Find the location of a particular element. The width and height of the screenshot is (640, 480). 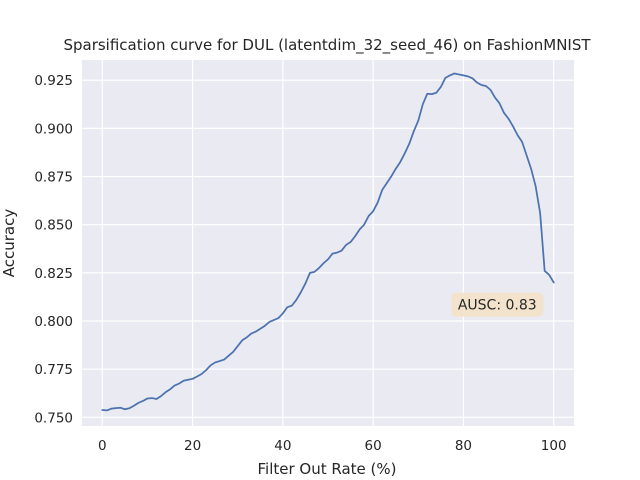

x-axis-label: Filter Out Rate (%) is located at coordinates (327, 469).